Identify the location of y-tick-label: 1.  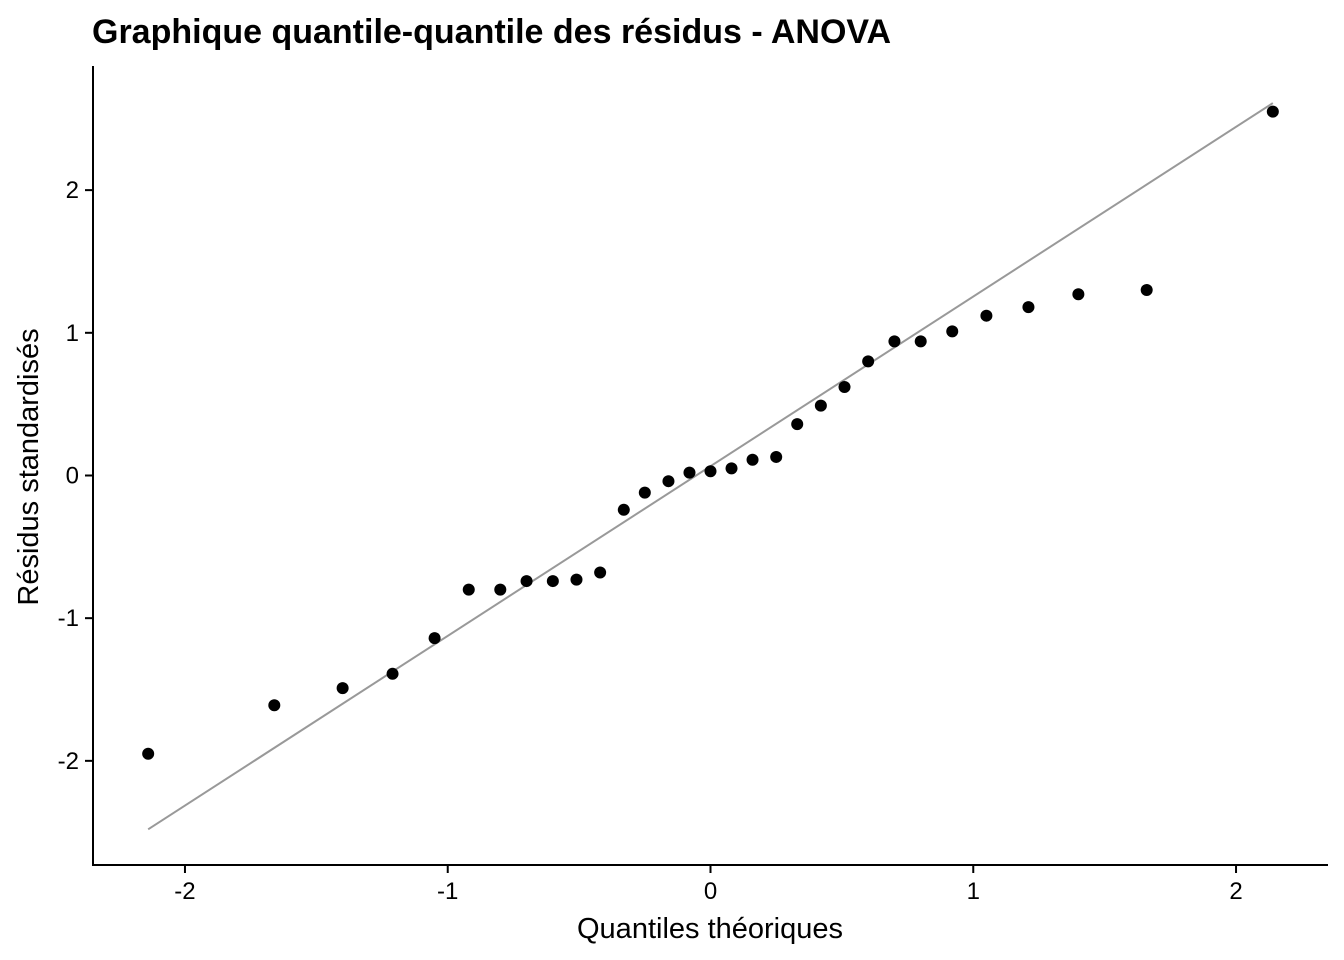
(72, 333).